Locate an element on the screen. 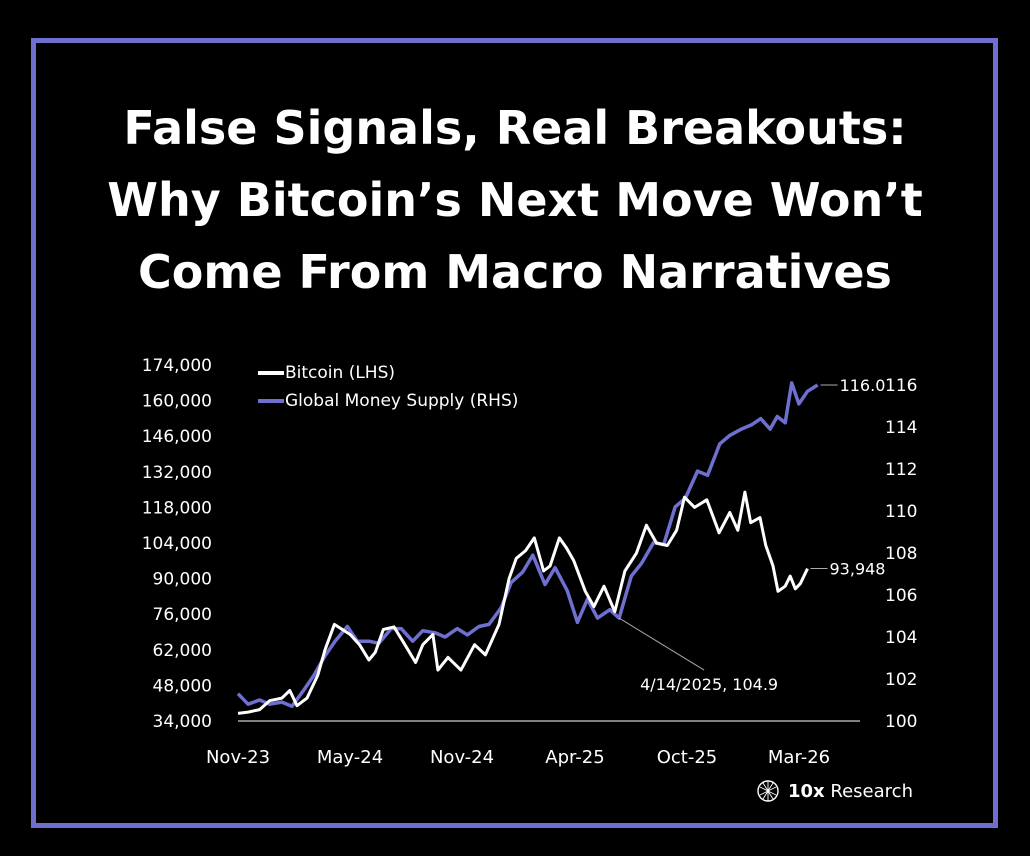  left-tick-label: 174,000 is located at coordinates (177, 366).